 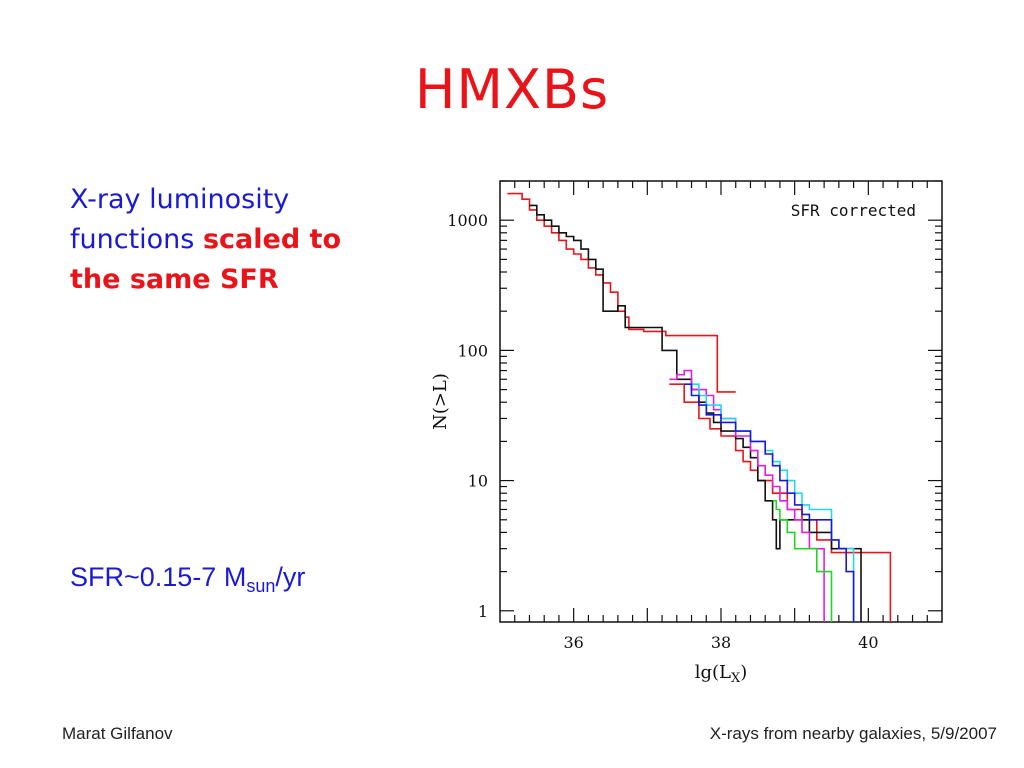 What do you see at coordinates (440, 401) in the screenshot?
I see `y-axis-label: N(>L)` at bounding box center [440, 401].